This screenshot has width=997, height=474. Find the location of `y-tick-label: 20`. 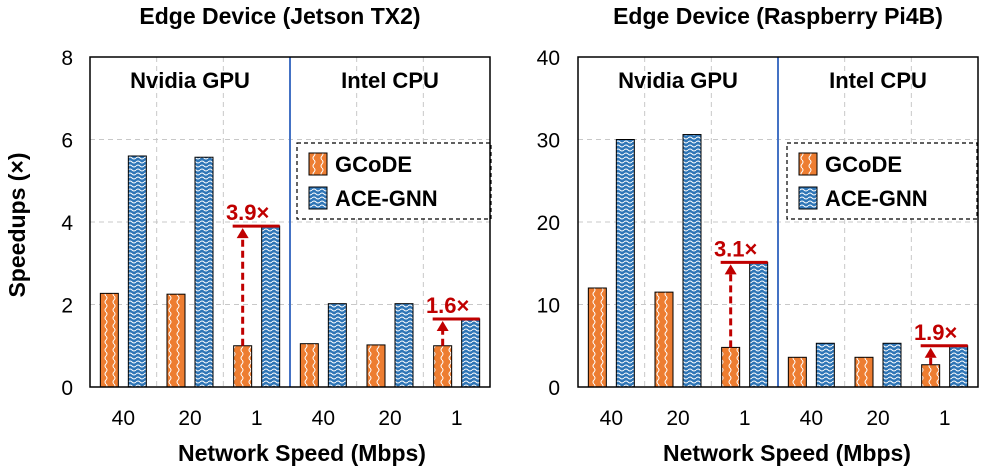

y-tick-label: 20 is located at coordinates (548, 223).